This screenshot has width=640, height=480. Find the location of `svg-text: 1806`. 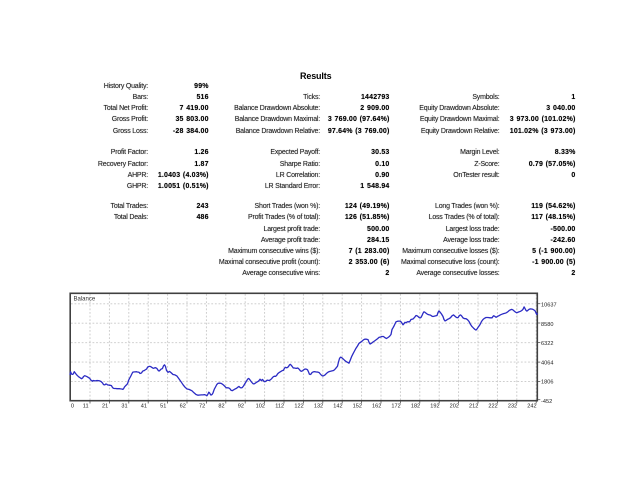

svg-text: 1806 is located at coordinates (547, 383).